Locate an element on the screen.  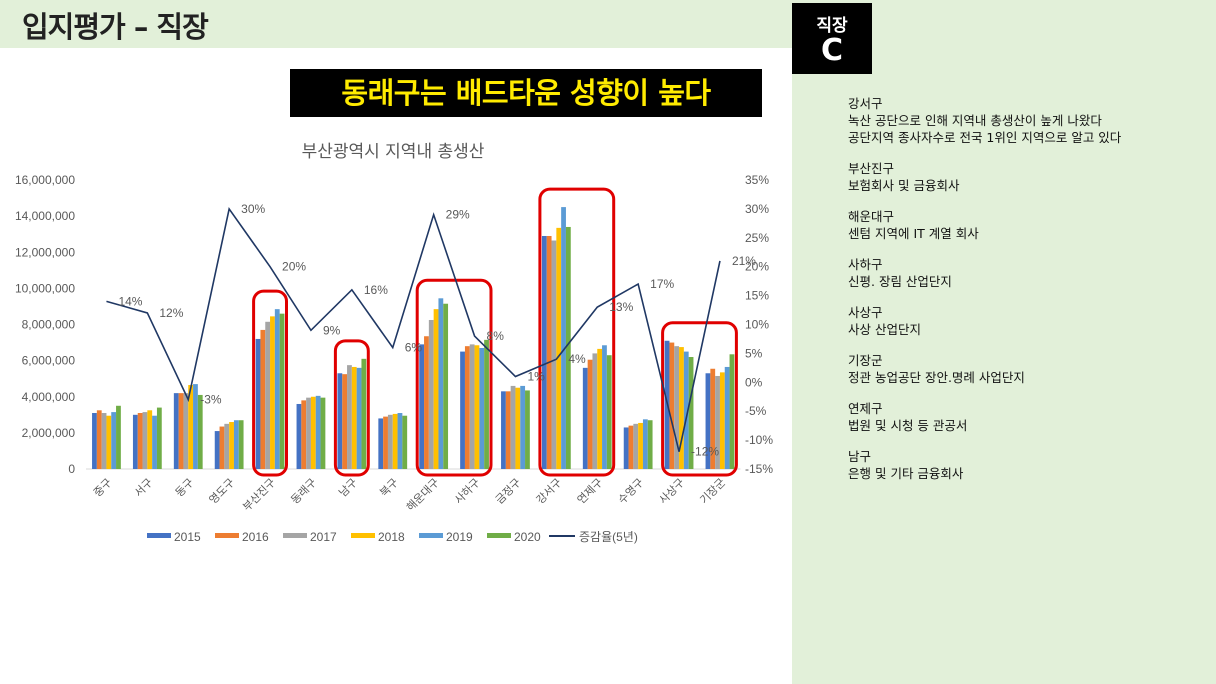
growth-rate-label: 4% is located at coordinates (577, 359).